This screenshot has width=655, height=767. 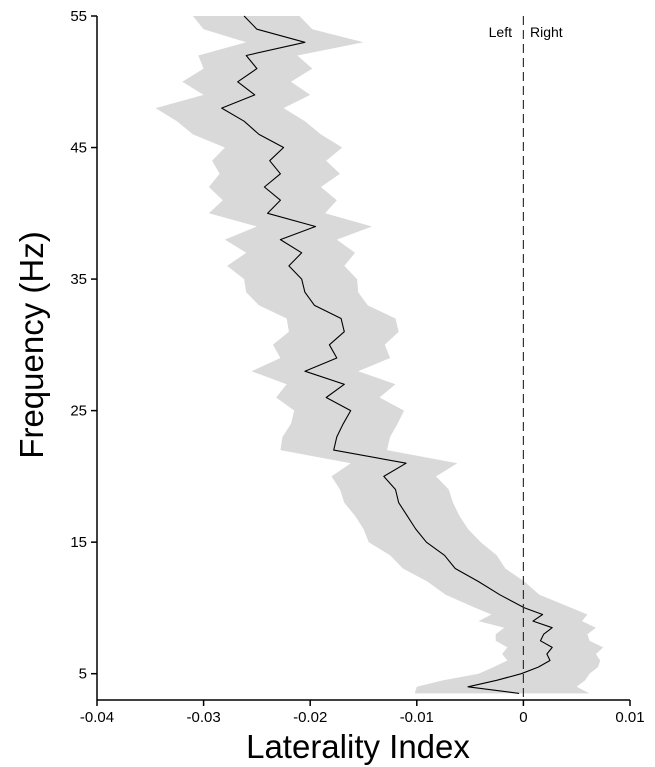 I want to click on y-tick-label: 25, so click(x=78, y=411).